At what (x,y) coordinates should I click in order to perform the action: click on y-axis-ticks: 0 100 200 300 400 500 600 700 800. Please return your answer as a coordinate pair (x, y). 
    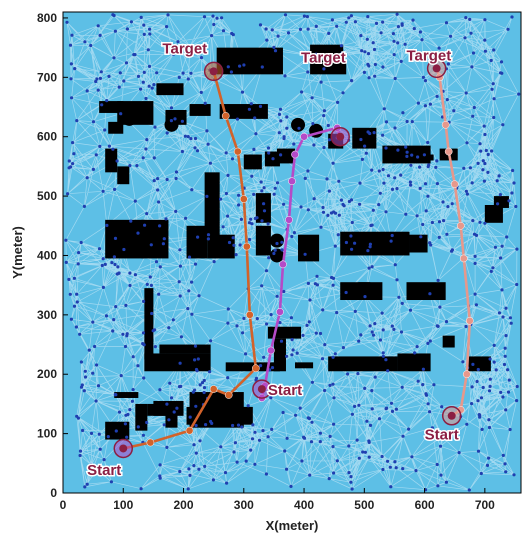
    Looking at the image, I should click on (52, 255).